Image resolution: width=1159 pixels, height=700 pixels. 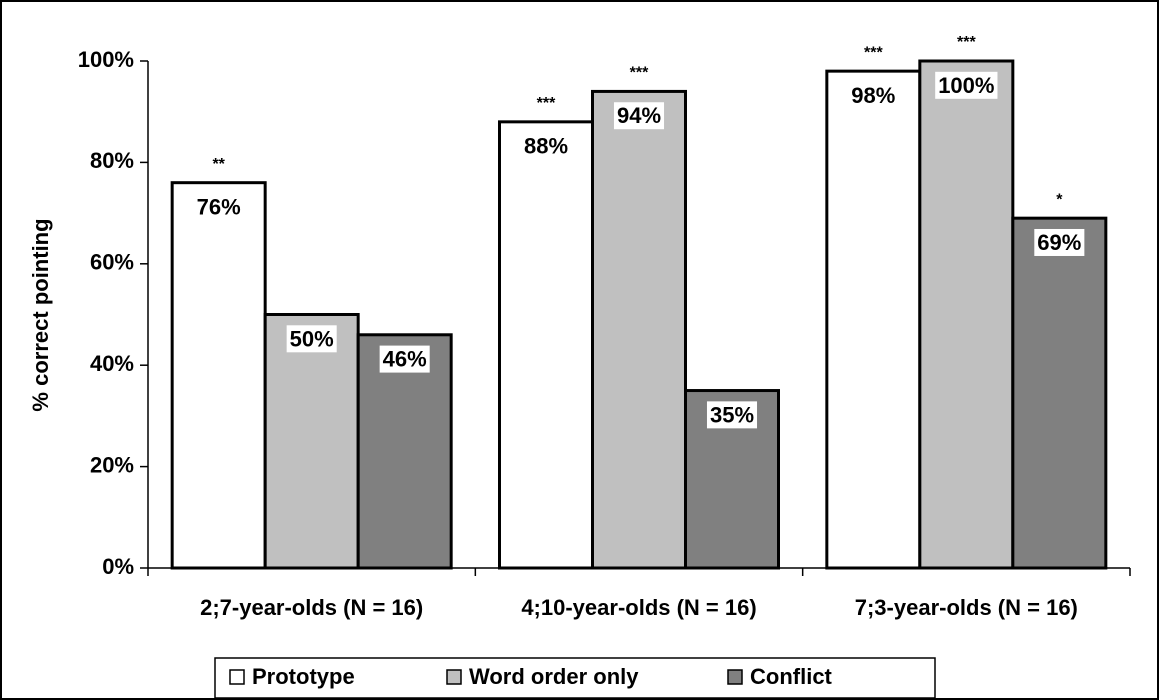 I want to click on legend-label: Prototype, so click(x=303, y=676).